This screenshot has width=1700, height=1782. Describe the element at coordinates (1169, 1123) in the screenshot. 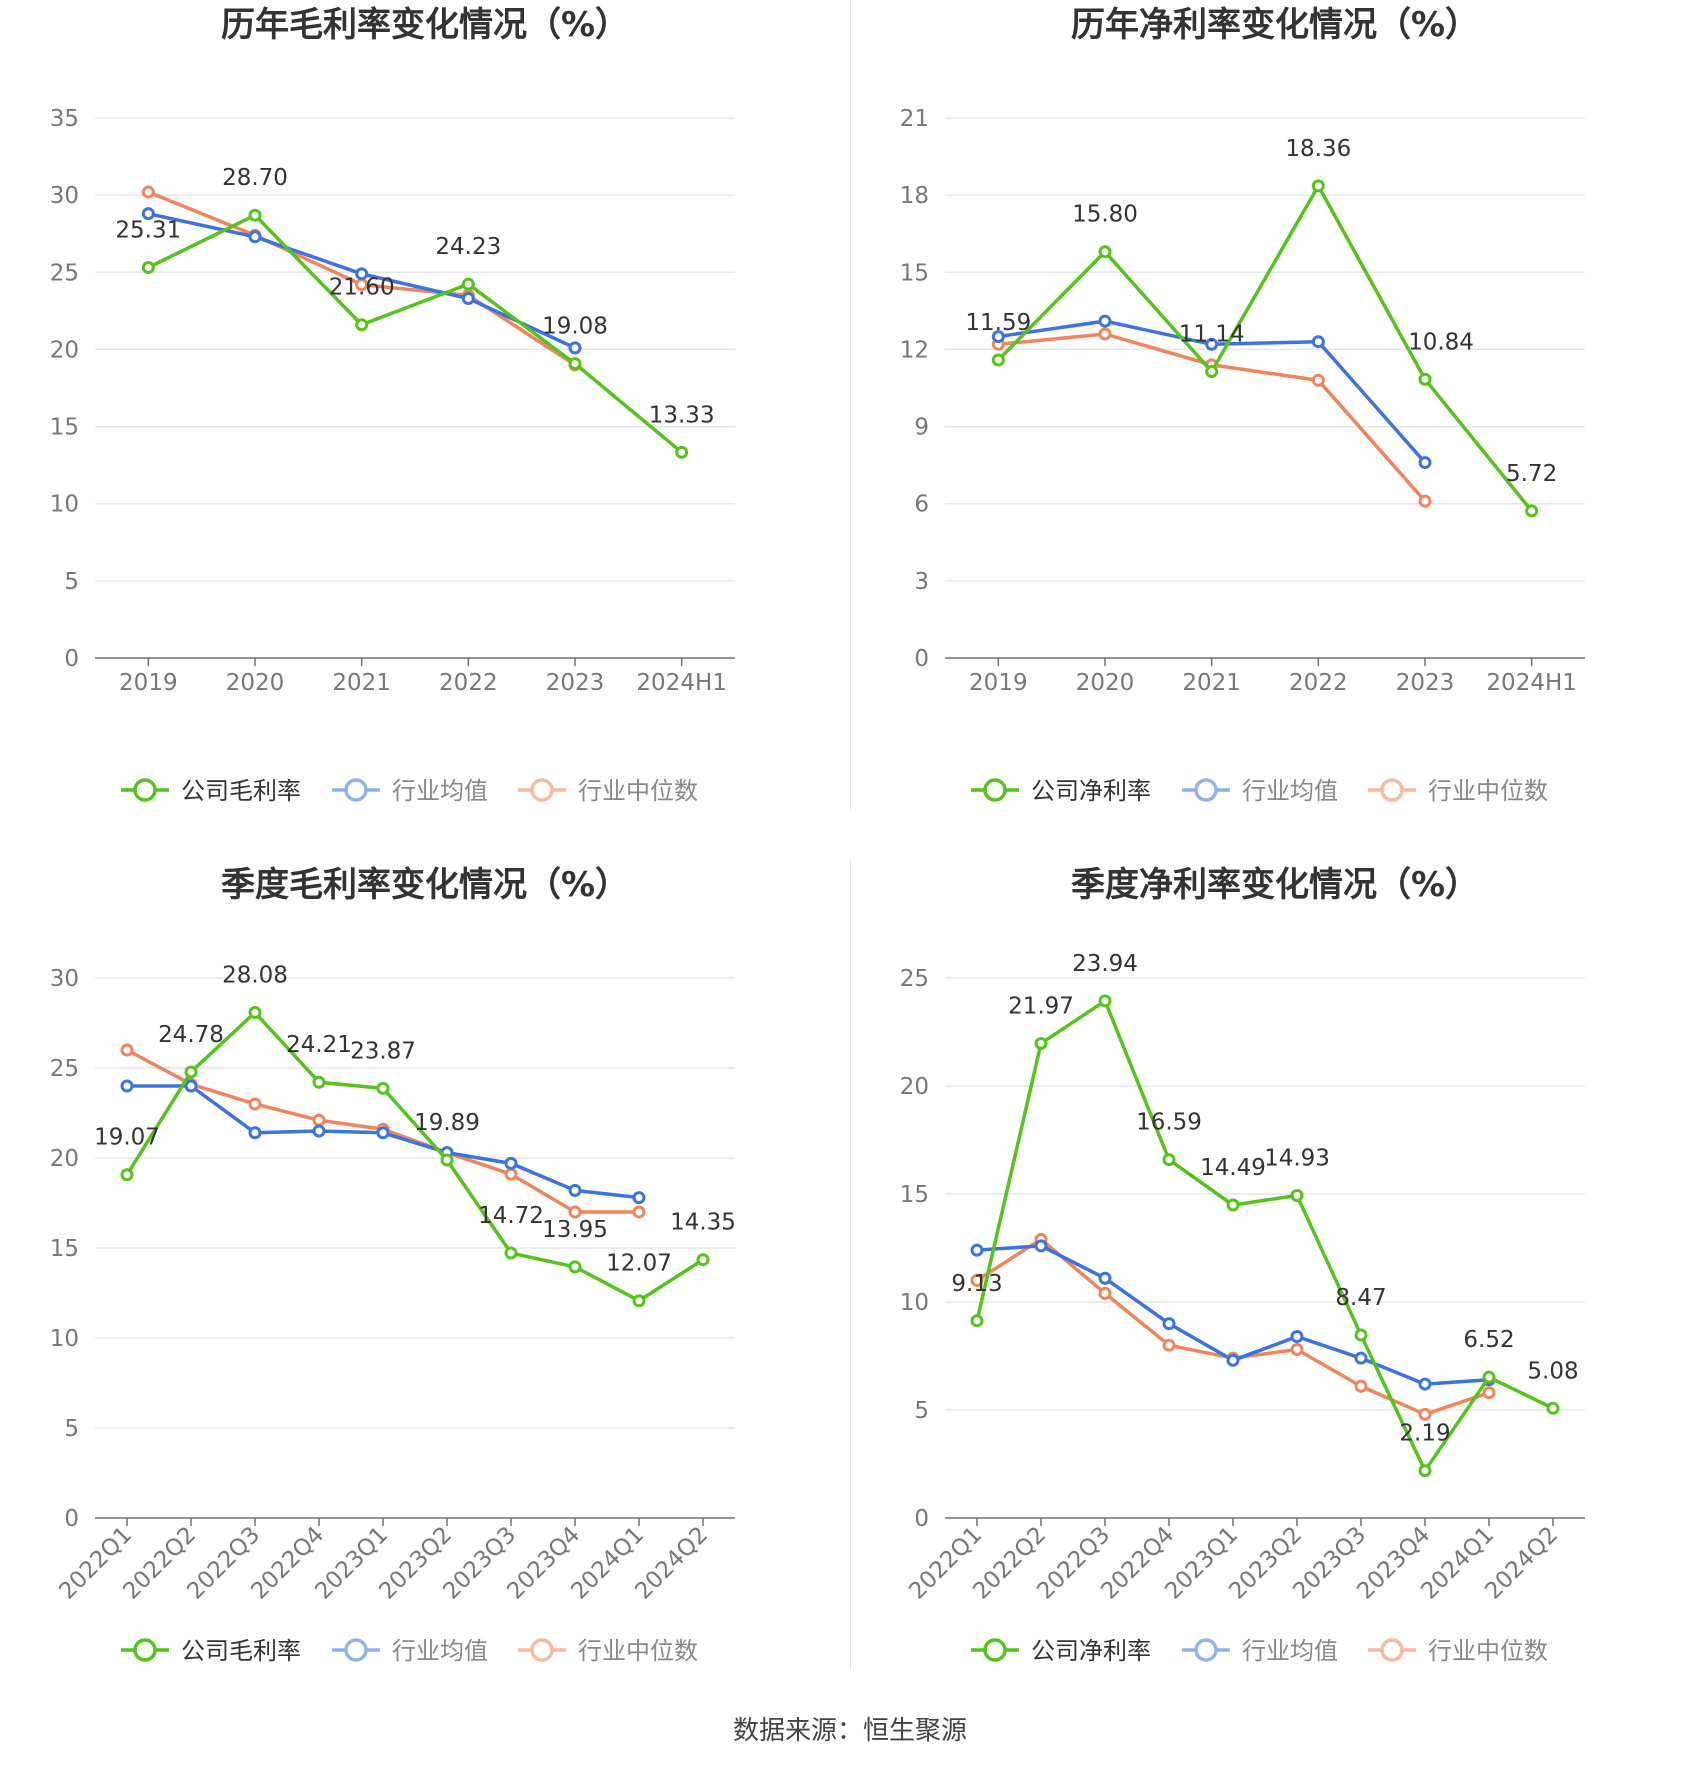

I see `data-label: 16.59` at that location.